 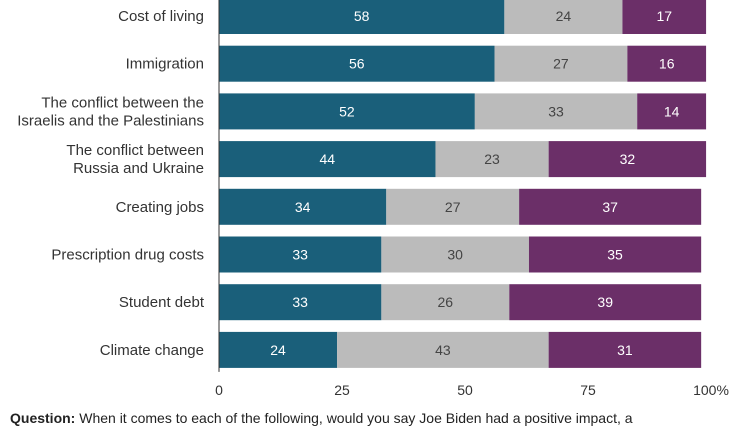 I want to click on x-tick-label: 100%, so click(x=711, y=390).